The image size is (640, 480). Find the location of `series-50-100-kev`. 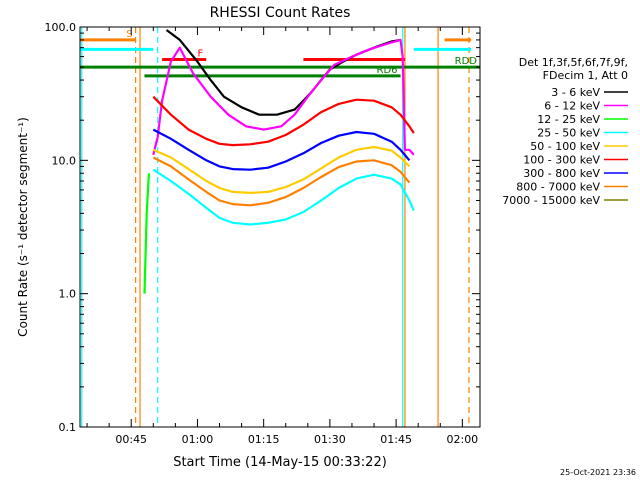

series-50-100-kev is located at coordinates (281, 169).